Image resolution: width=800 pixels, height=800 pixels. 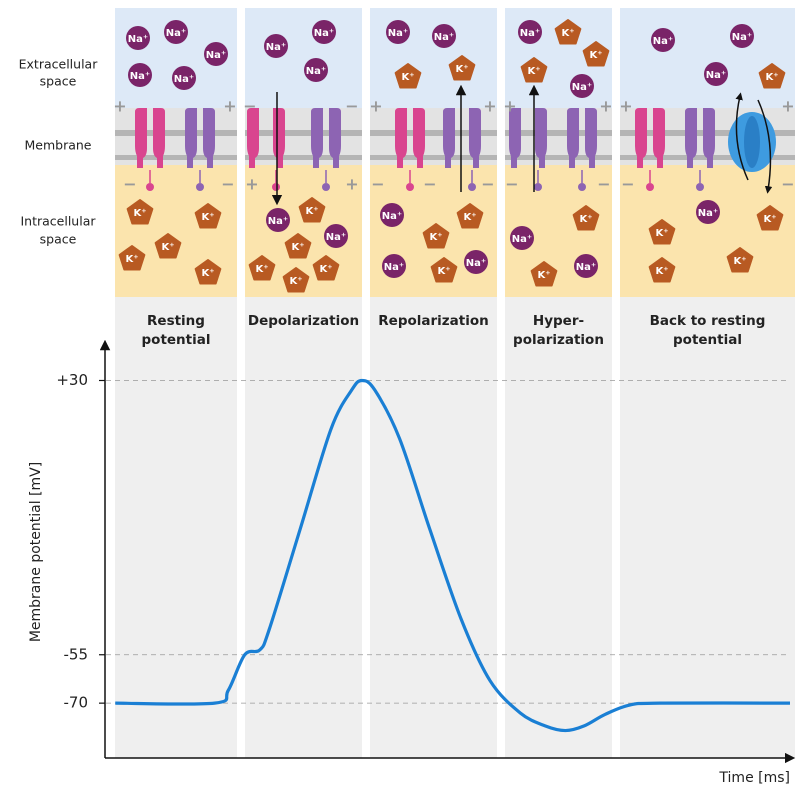 I want to click on phase-label: polarization, so click(x=558, y=340).